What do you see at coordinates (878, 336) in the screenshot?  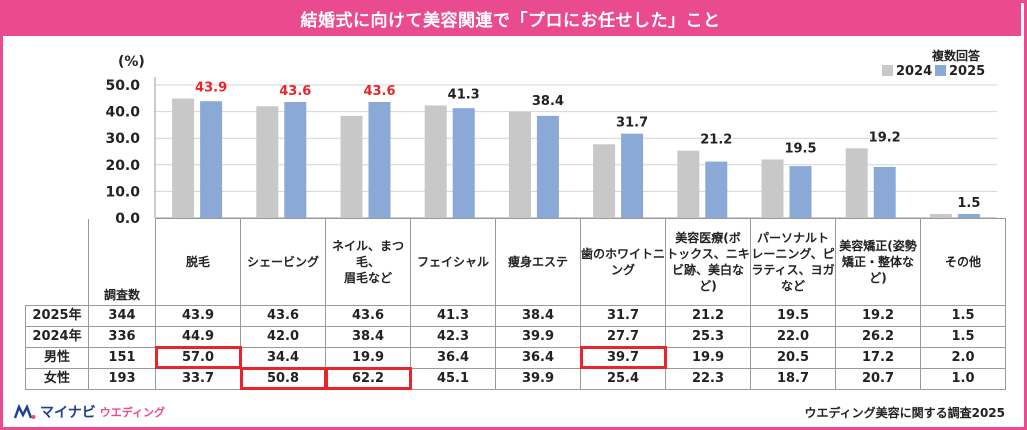 I see `table-cell: 26.2` at bounding box center [878, 336].